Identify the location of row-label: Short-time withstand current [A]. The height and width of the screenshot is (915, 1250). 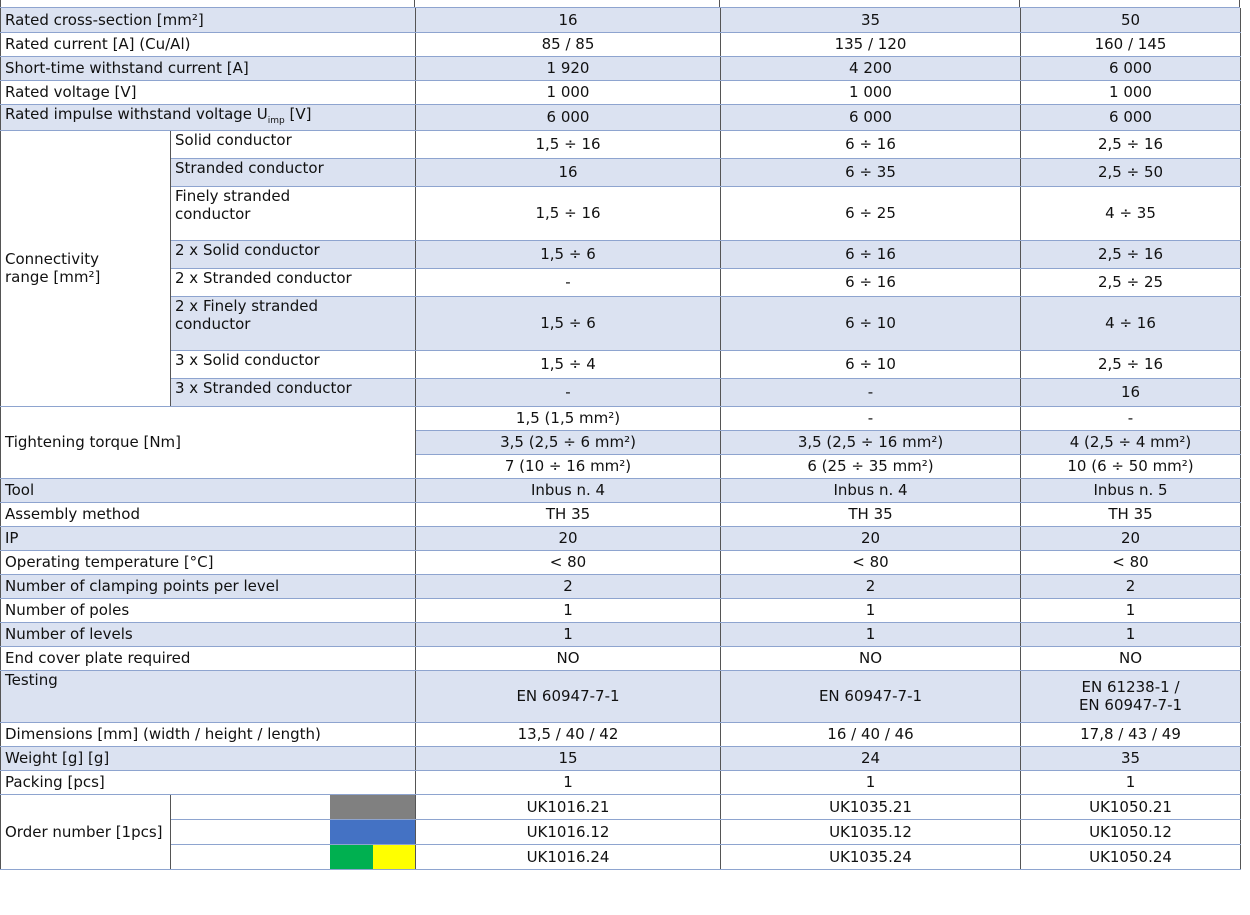
(208, 68).